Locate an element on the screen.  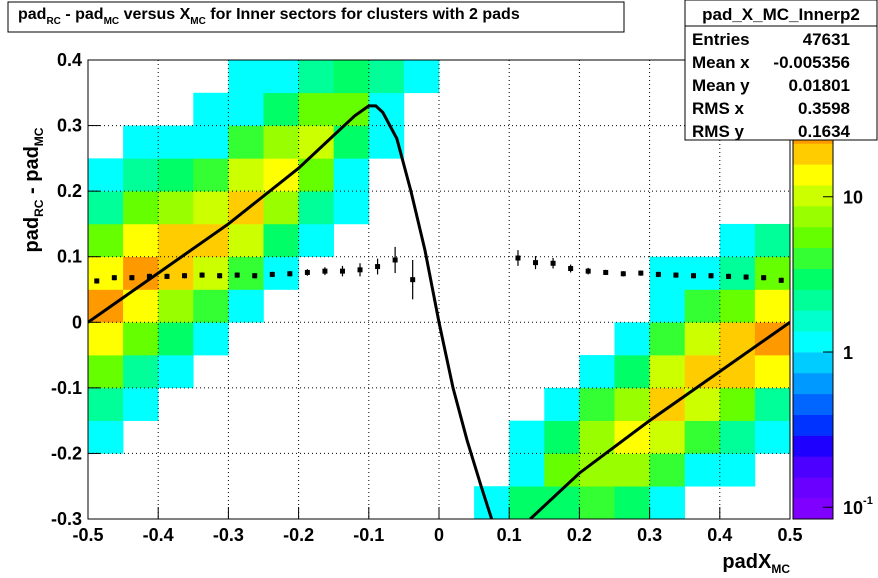
y-tick-label: -0.1 is located at coordinates (66, 388).